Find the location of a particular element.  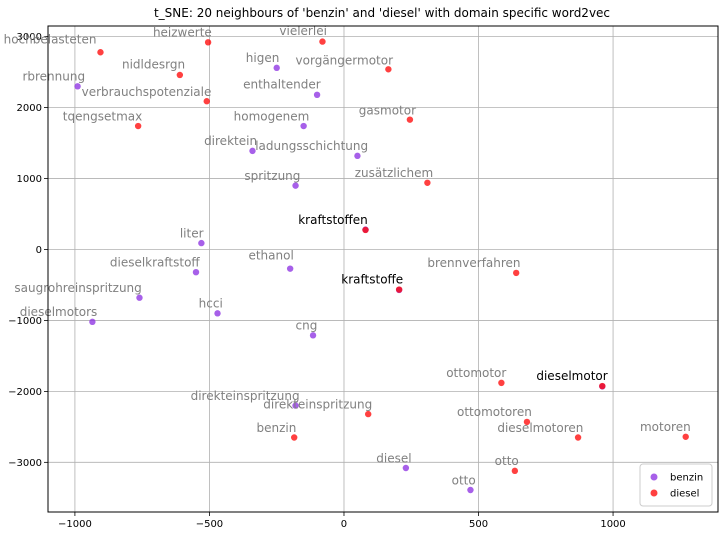

x-tick-label: −1000 is located at coordinates (75, 524).